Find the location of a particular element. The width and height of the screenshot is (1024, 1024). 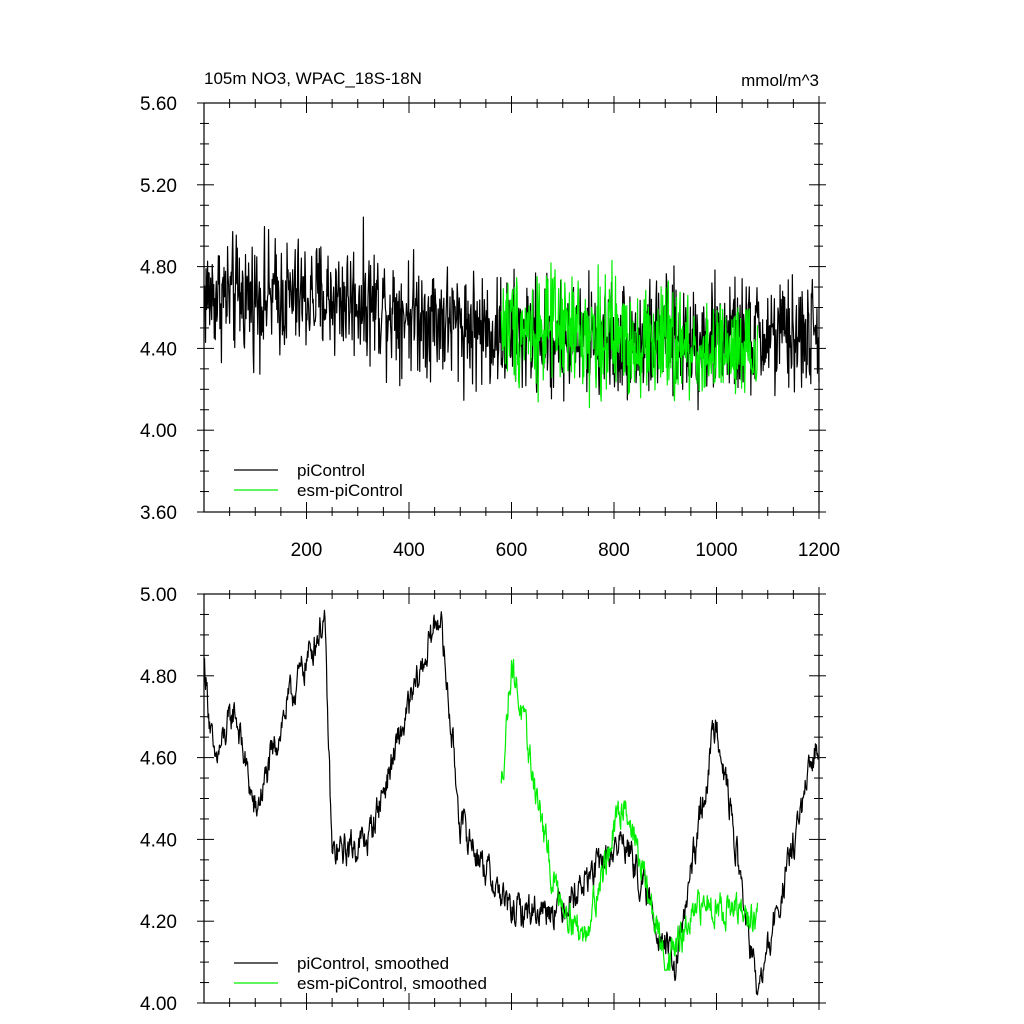

legend-label-picontrol: piControl is located at coordinates (331, 470).